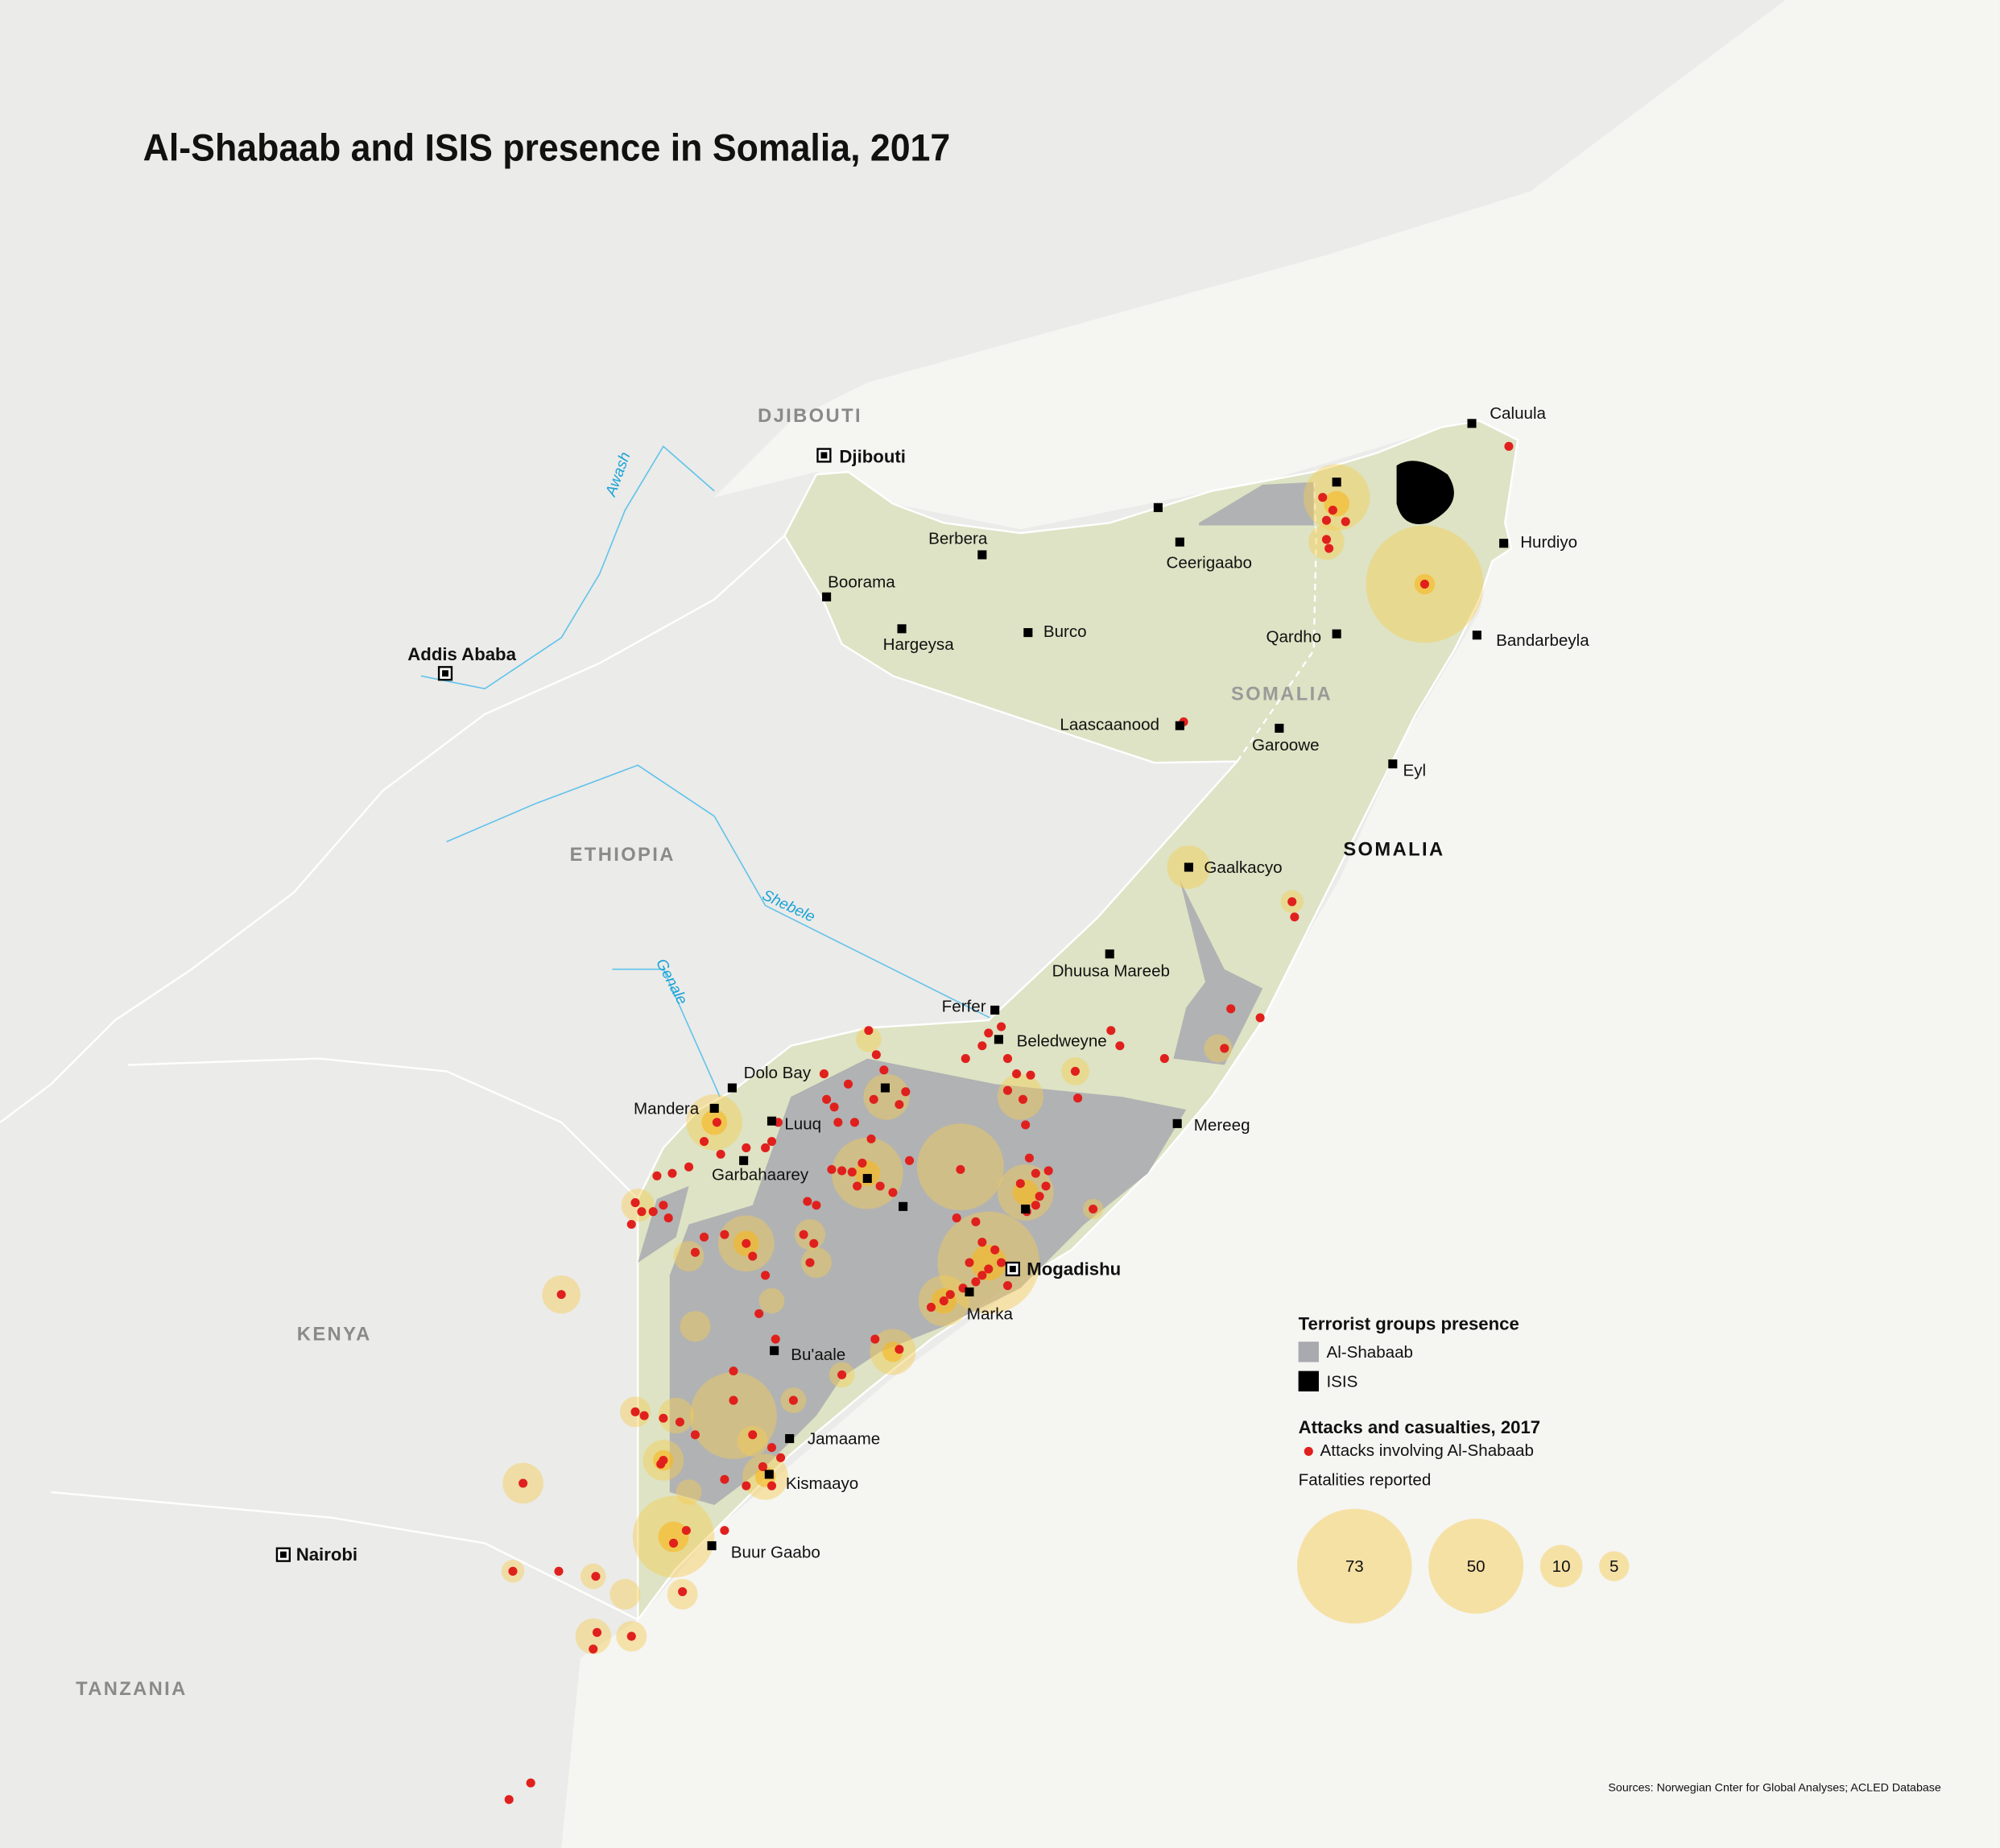  I want to click on city-label: Jamaame, so click(844, 1439).